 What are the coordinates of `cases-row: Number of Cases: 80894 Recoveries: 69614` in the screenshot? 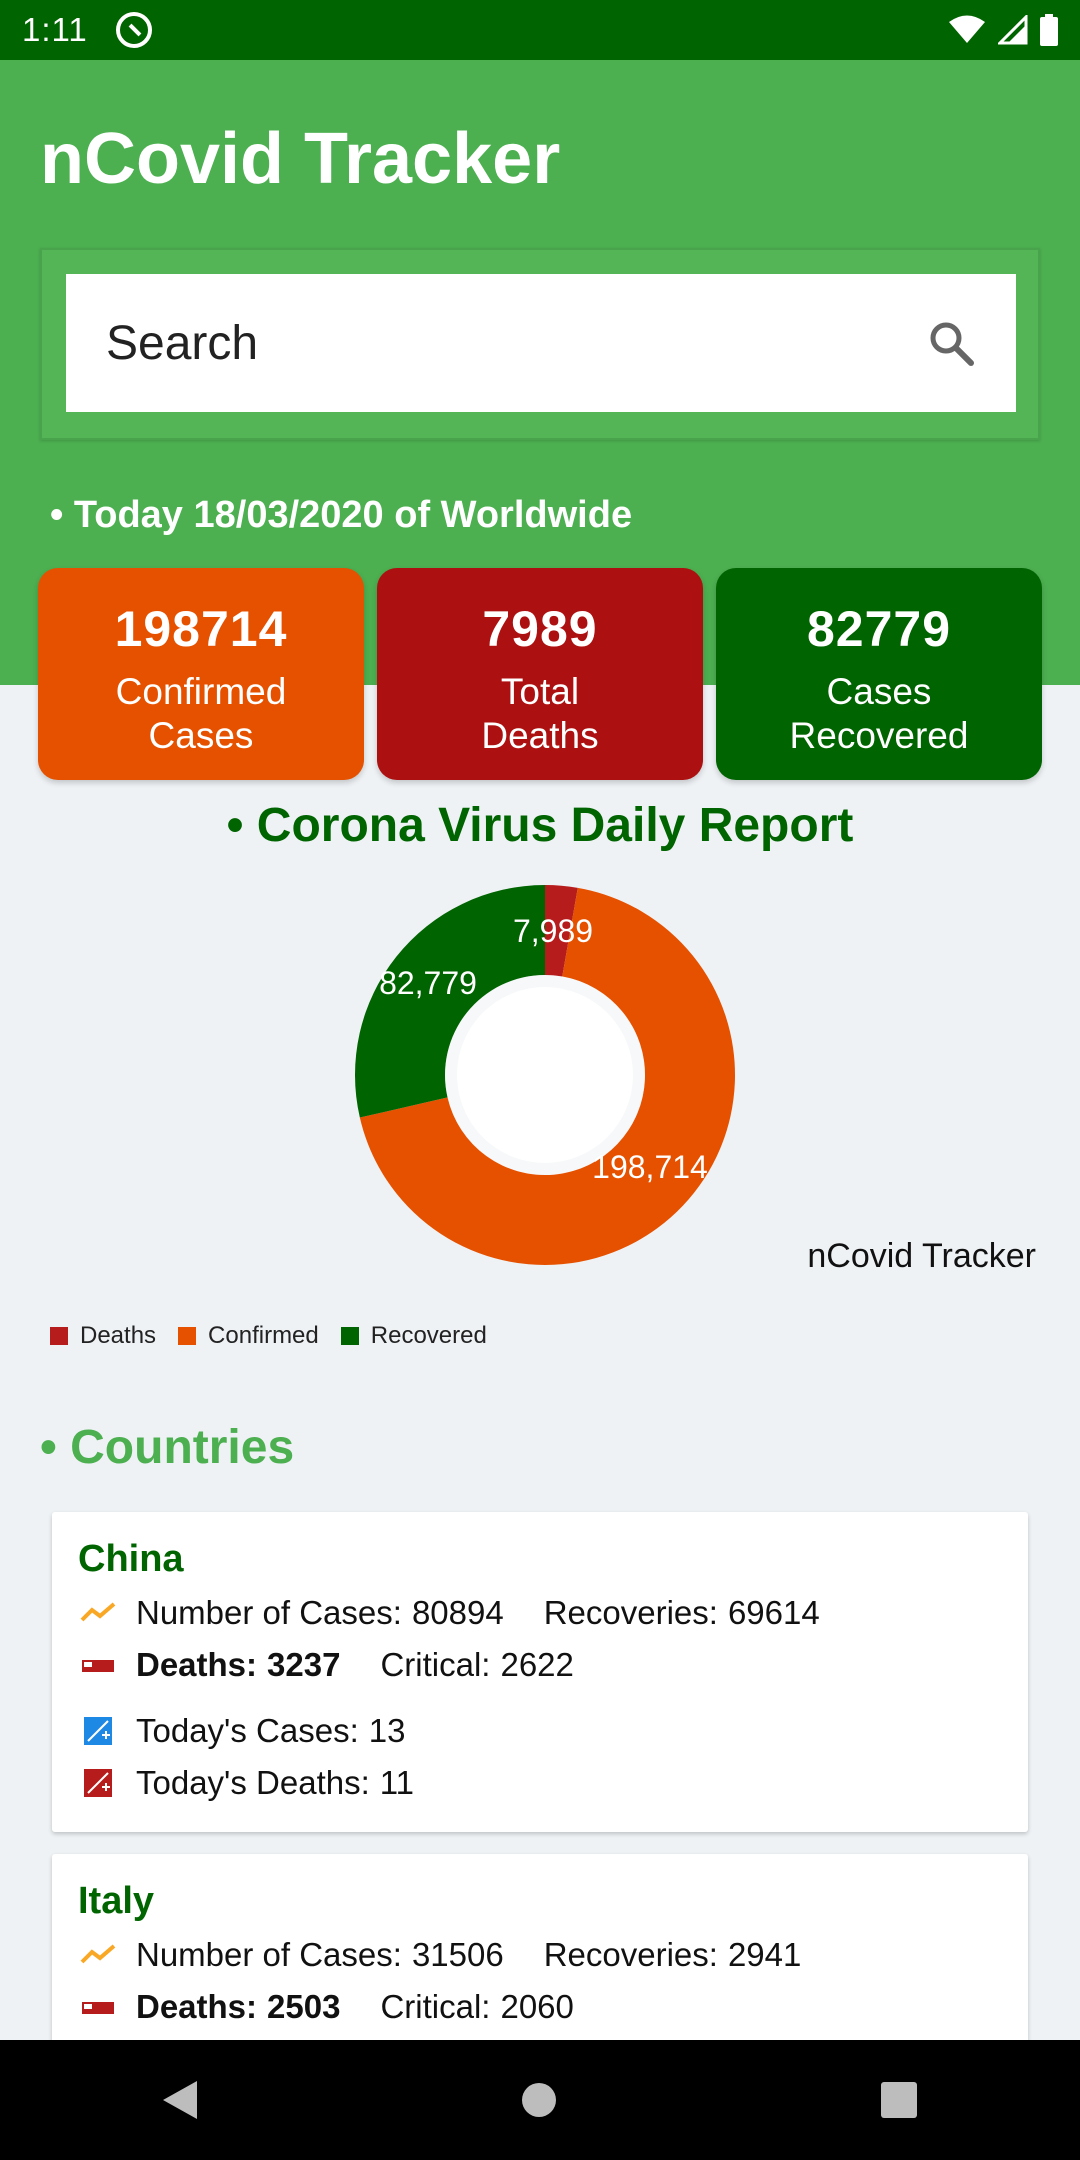 It's located at (449, 1613).